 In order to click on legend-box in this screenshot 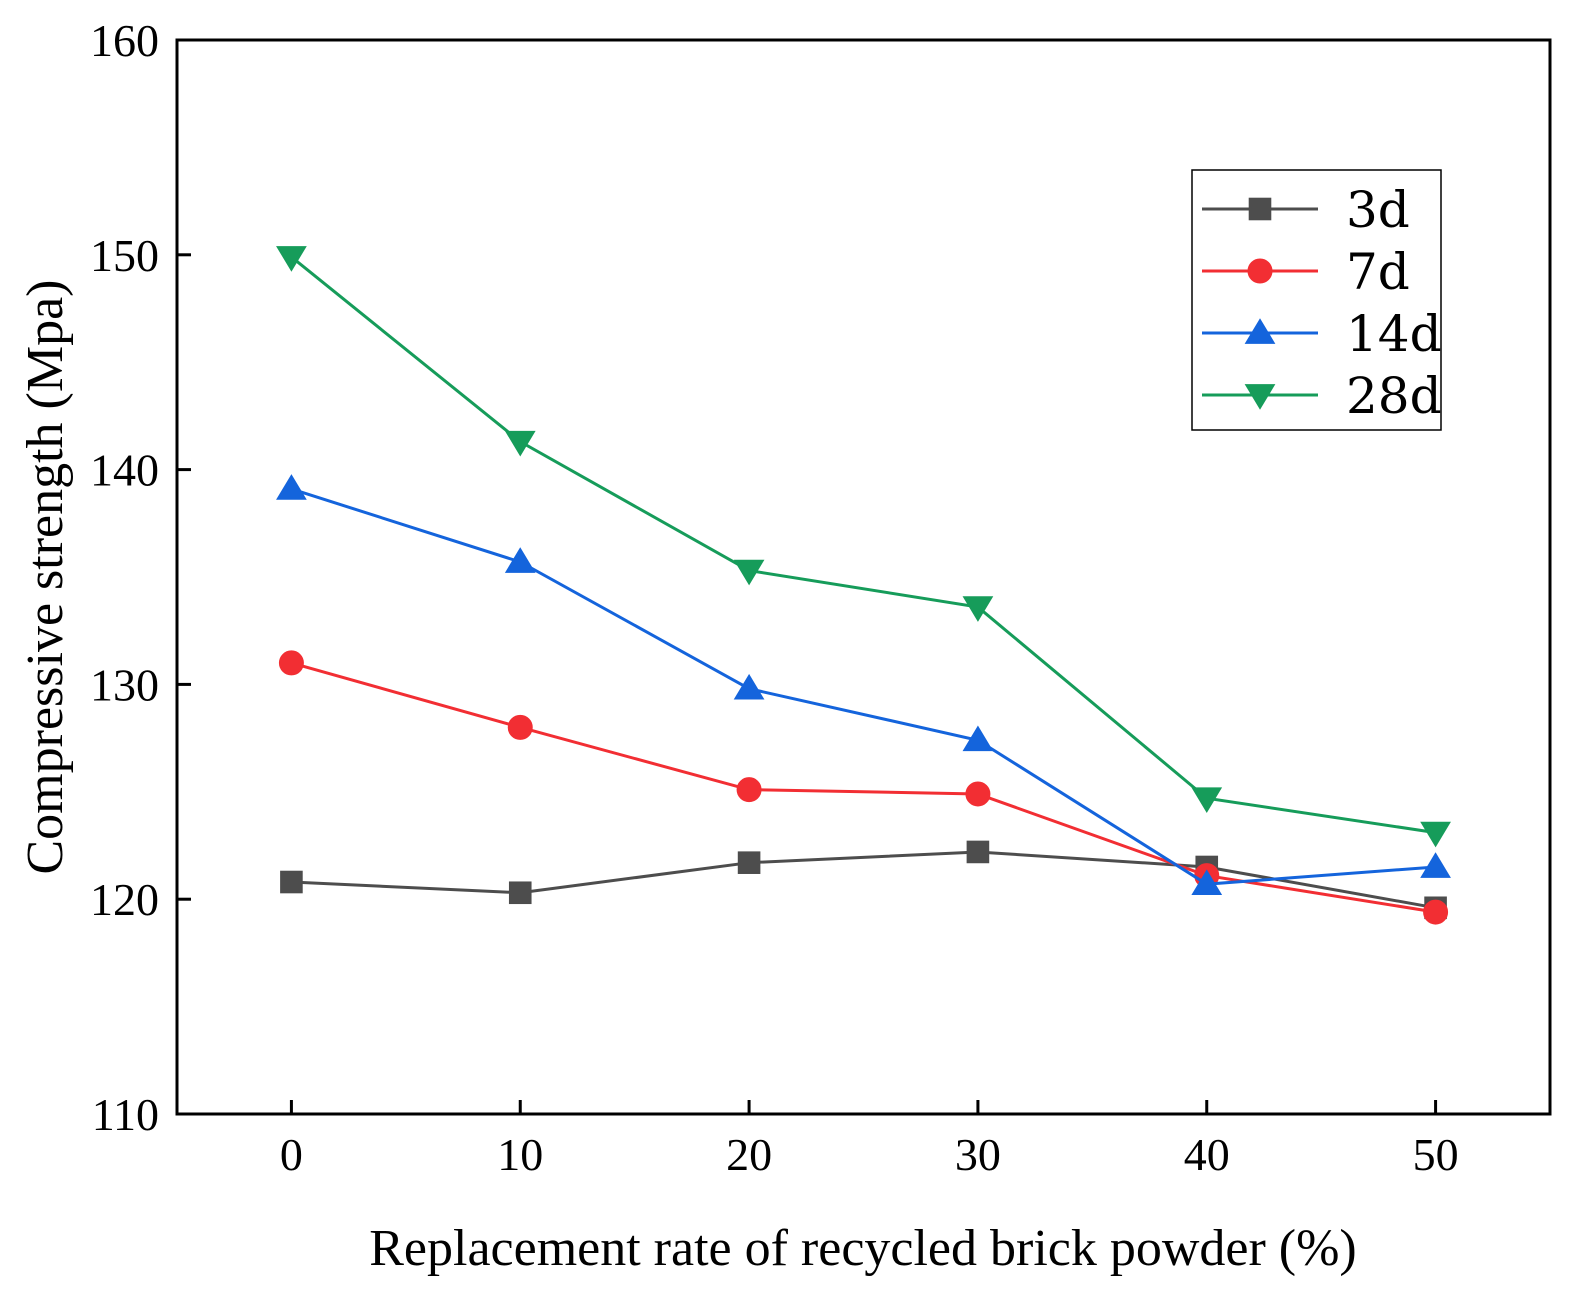, I will do `click(1316, 300)`.